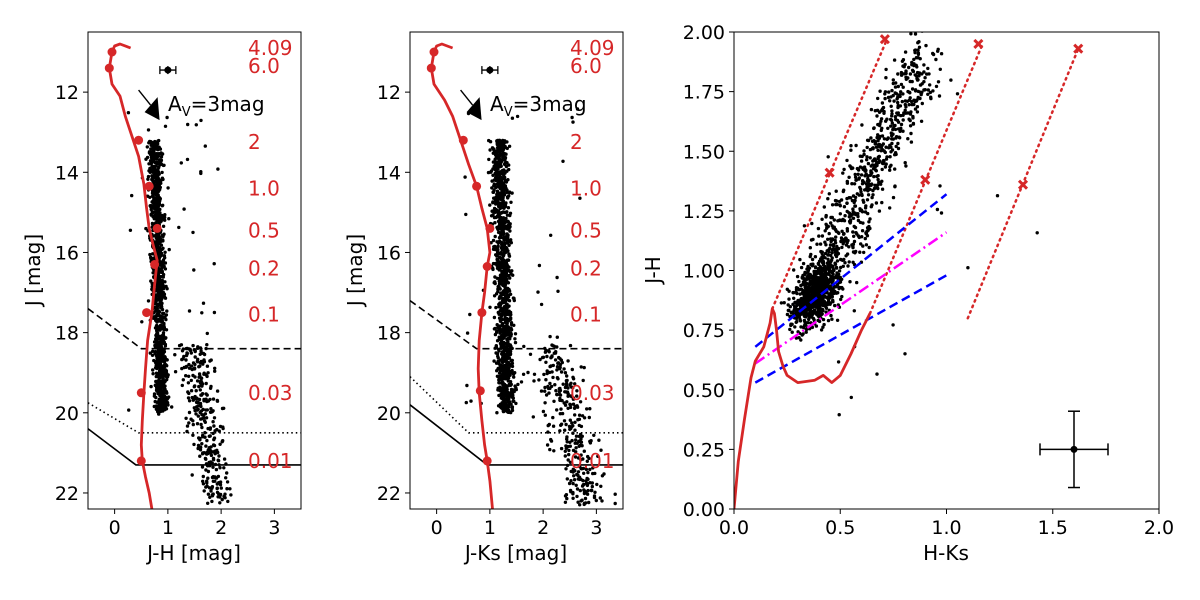 The image size is (1200, 600). What do you see at coordinates (1023, 184) in the screenshot?
I see `reddening-marker` at bounding box center [1023, 184].